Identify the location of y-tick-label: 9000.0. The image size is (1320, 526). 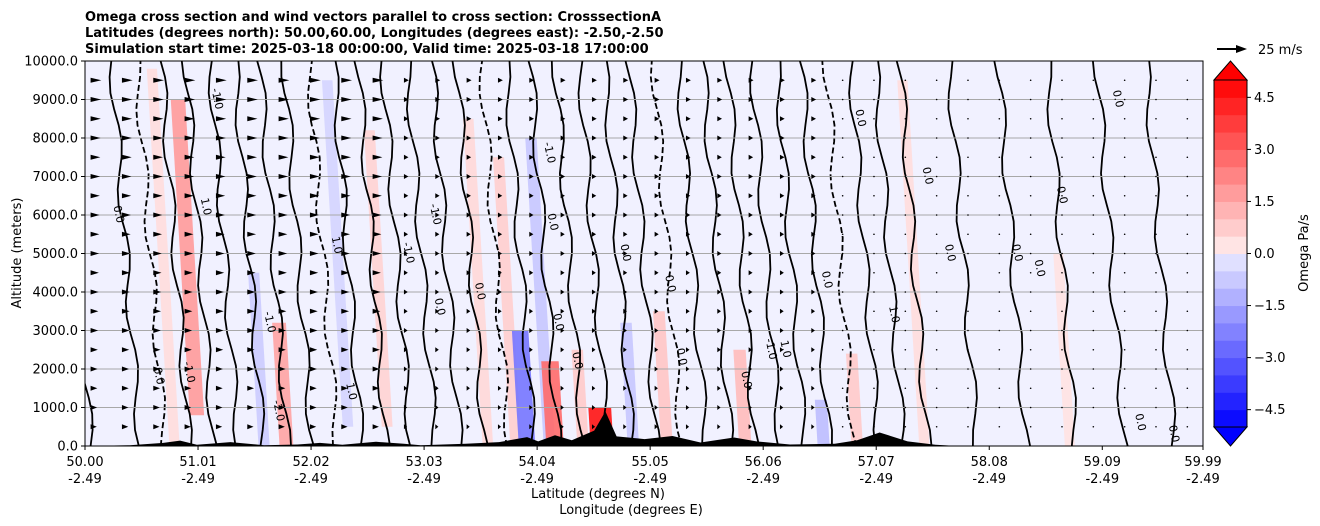
(56, 100).